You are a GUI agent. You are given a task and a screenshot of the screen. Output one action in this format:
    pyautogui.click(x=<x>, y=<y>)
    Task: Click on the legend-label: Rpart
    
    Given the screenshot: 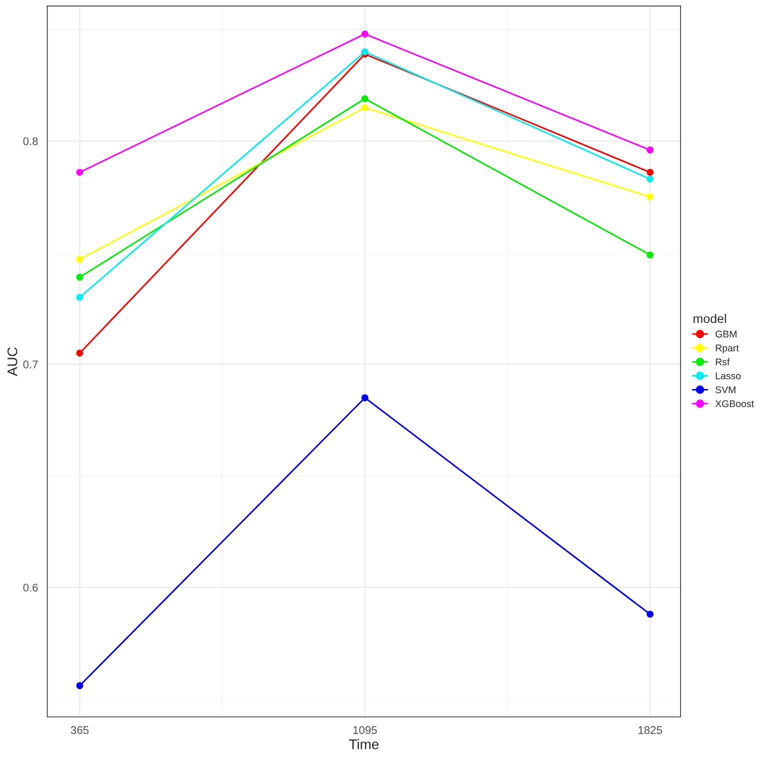 What is the action you would take?
    pyautogui.click(x=727, y=349)
    